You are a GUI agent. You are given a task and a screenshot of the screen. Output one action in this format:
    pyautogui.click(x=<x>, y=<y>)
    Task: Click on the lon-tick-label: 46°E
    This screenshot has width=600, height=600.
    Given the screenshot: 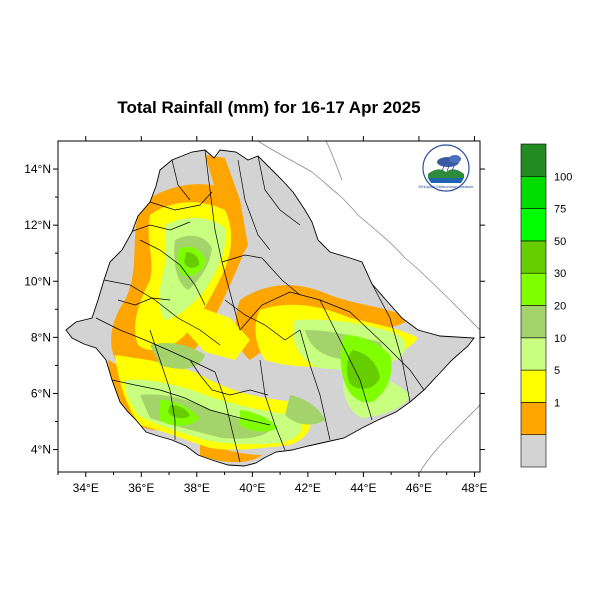 What is the action you would take?
    pyautogui.click(x=419, y=488)
    